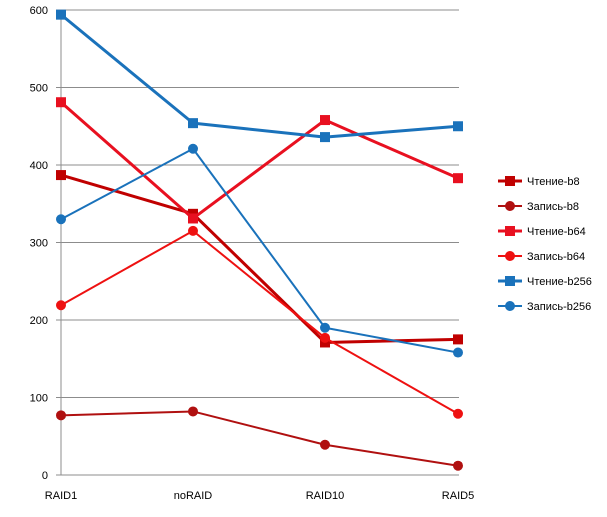 This screenshot has width=607, height=517. I want to click on y-tick-label: 600, so click(39, 11).